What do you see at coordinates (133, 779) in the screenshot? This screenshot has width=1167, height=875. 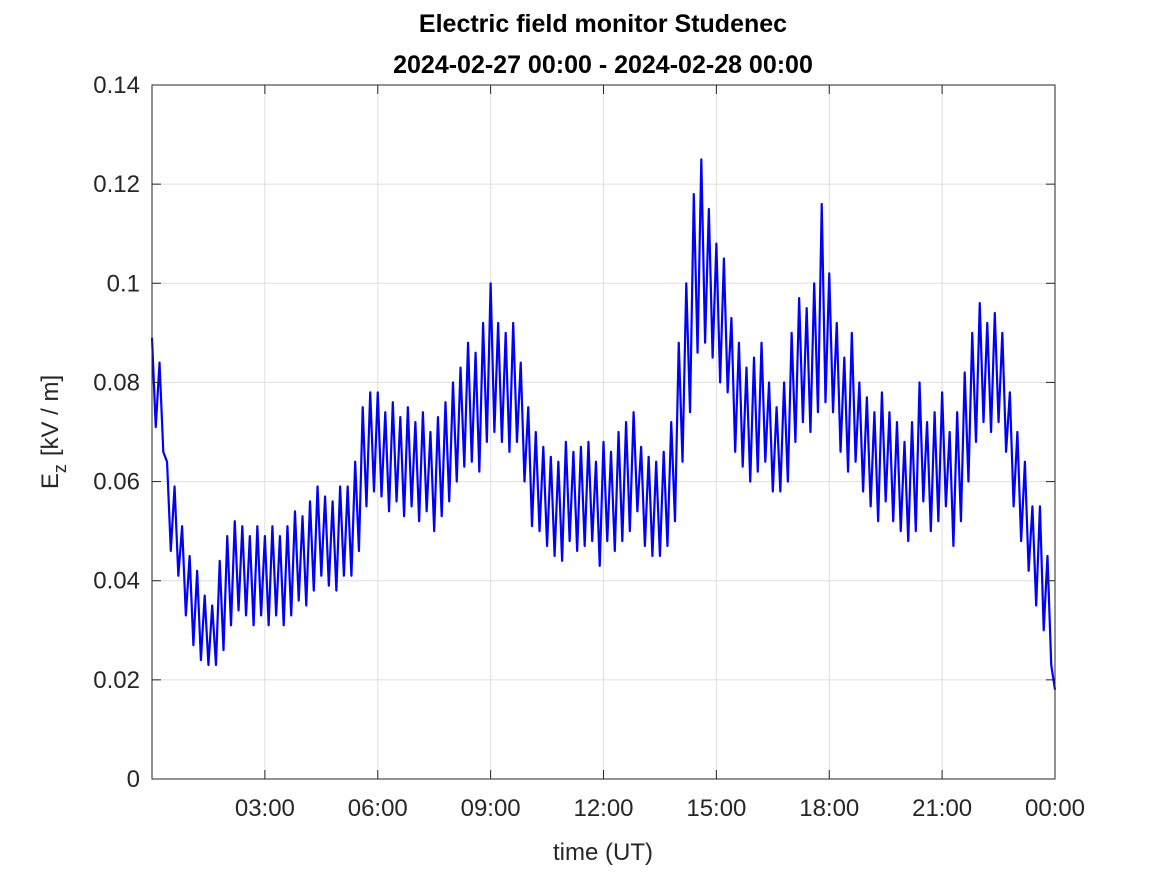 I see `y-tick-label: 0` at bounding box center [133, 779].